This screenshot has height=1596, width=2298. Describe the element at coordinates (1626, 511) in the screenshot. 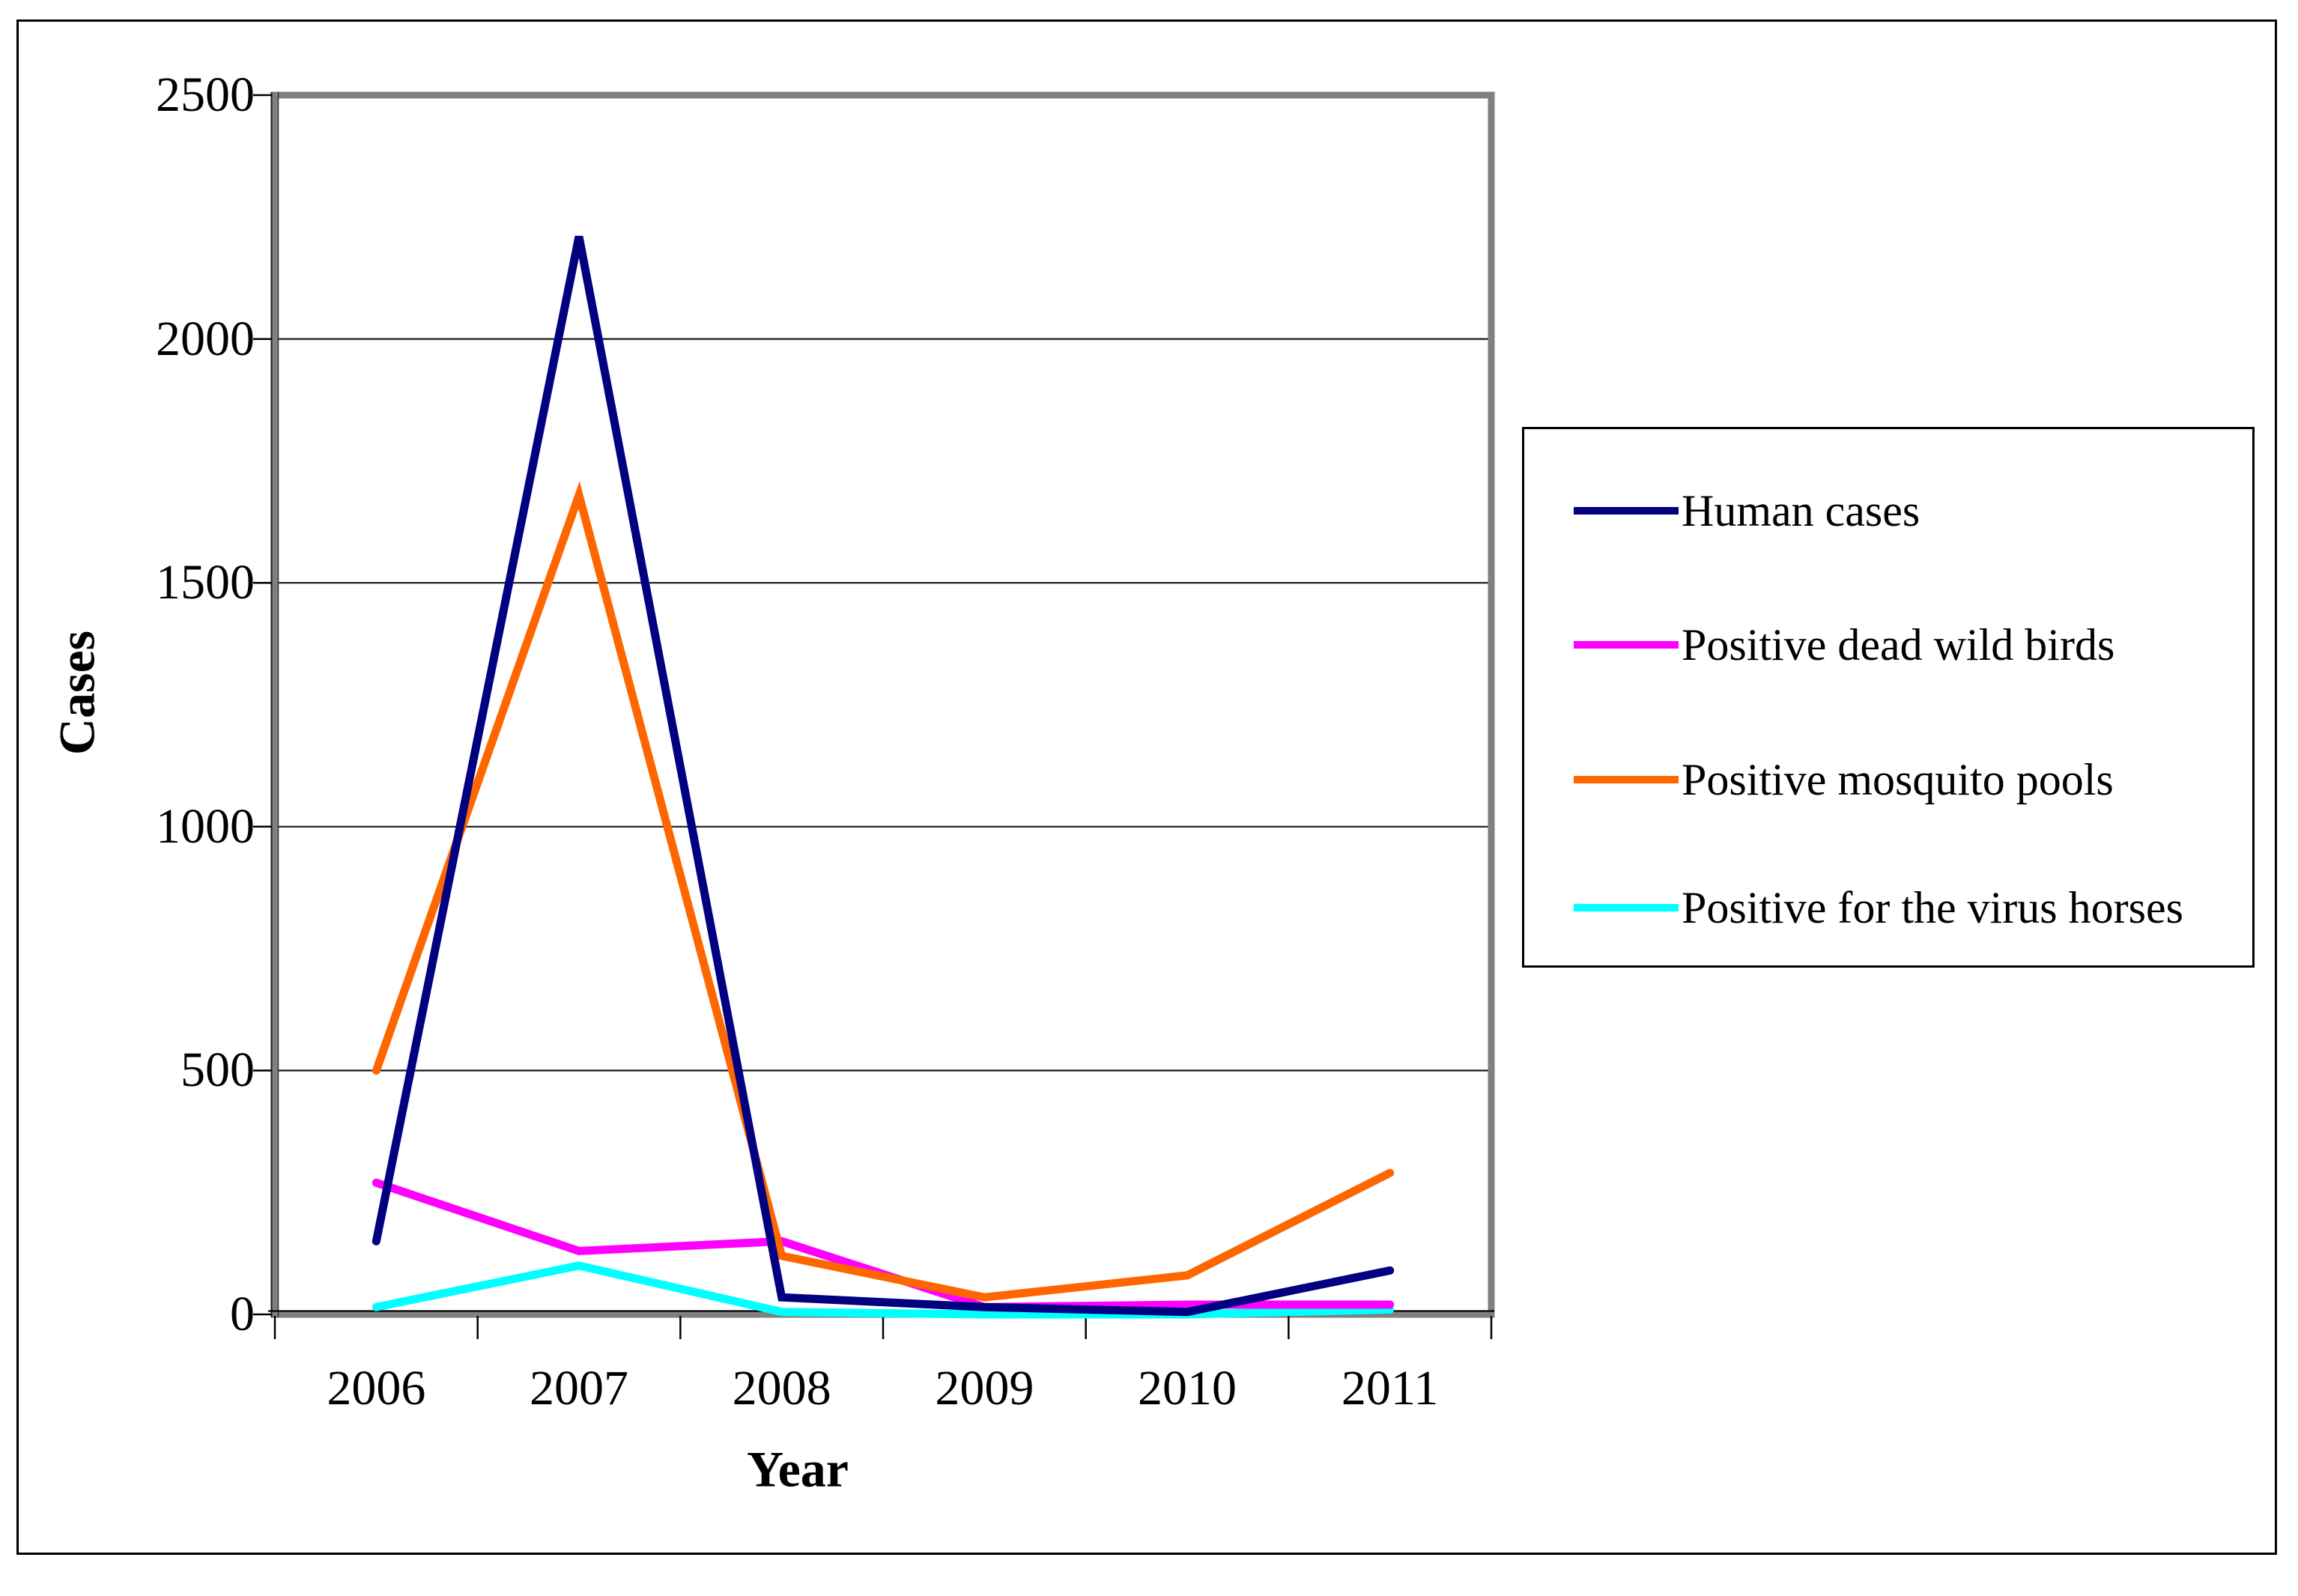

I see `legend-swatch-human-cases` at that location.